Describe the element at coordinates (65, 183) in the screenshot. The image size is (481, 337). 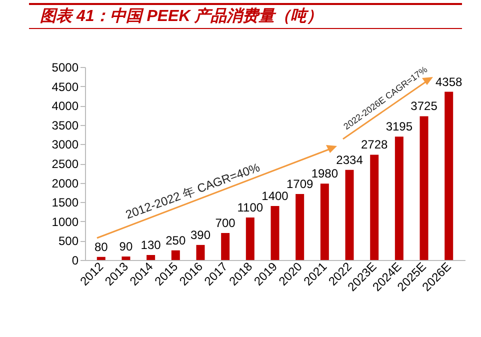
I see `y-tick-label: 2000` at that location.